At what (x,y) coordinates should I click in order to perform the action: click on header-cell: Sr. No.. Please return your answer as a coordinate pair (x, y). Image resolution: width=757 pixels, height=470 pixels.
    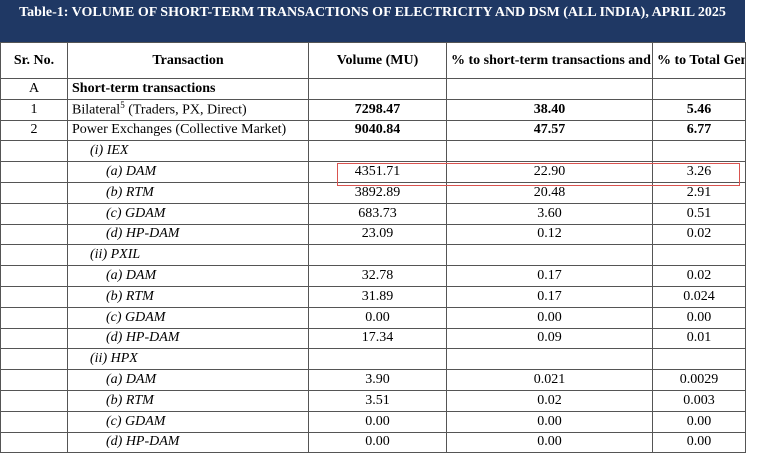
    Looking at the image, I should click on (34, 60).